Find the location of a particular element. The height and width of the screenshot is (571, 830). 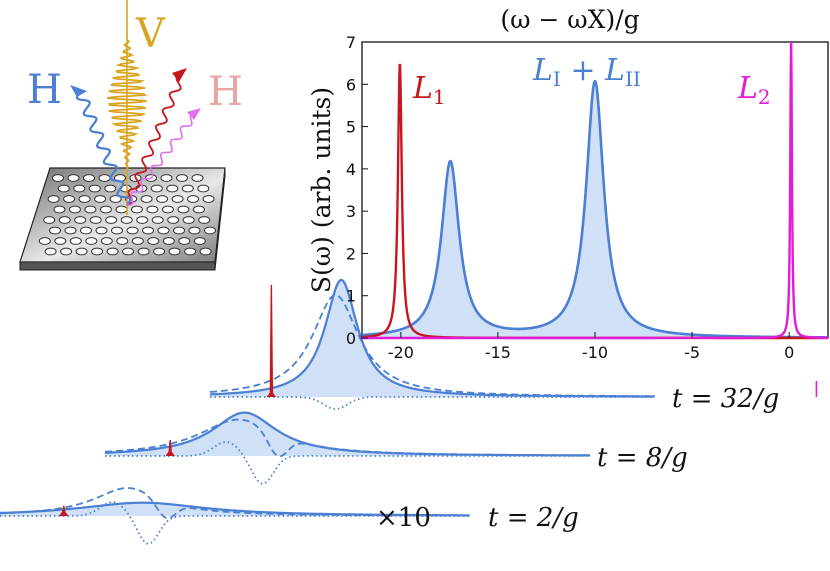

label-LI-LII: LI + LII is located at coordinates (586, 72).